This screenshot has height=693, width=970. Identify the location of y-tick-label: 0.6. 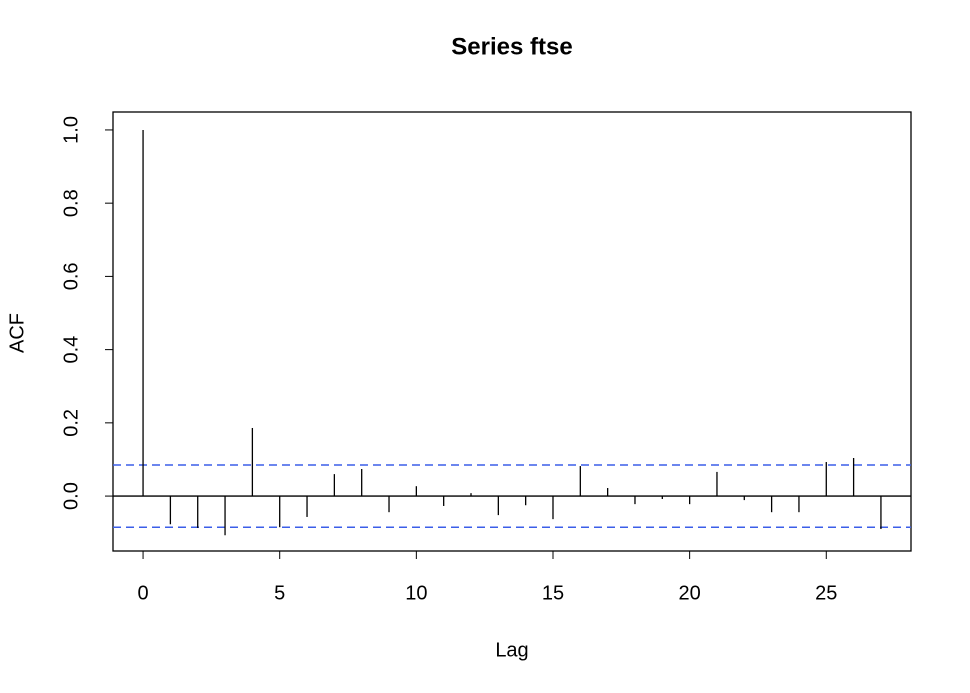
(71, 276).